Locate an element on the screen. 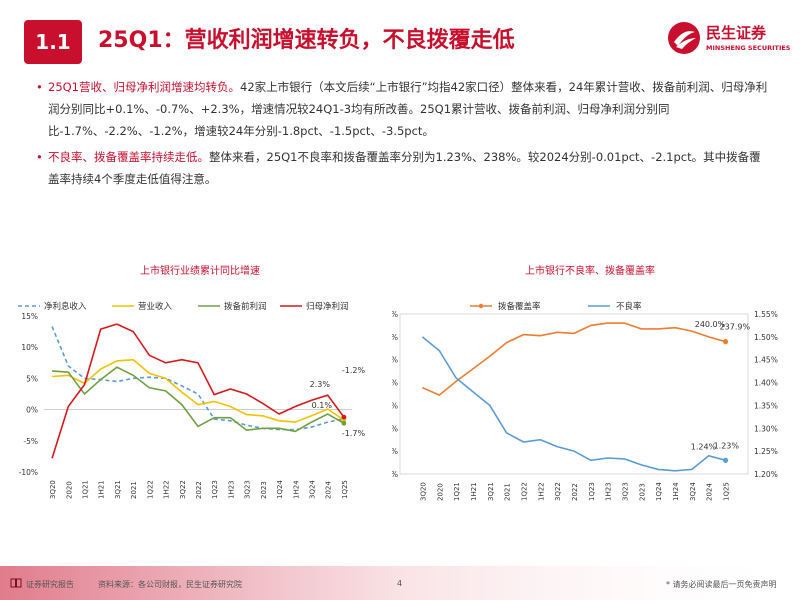 Image resolution: width=800 pixels, height=600 pixels. y-left-tick-label: 190% is located at coordinates (395, 451).